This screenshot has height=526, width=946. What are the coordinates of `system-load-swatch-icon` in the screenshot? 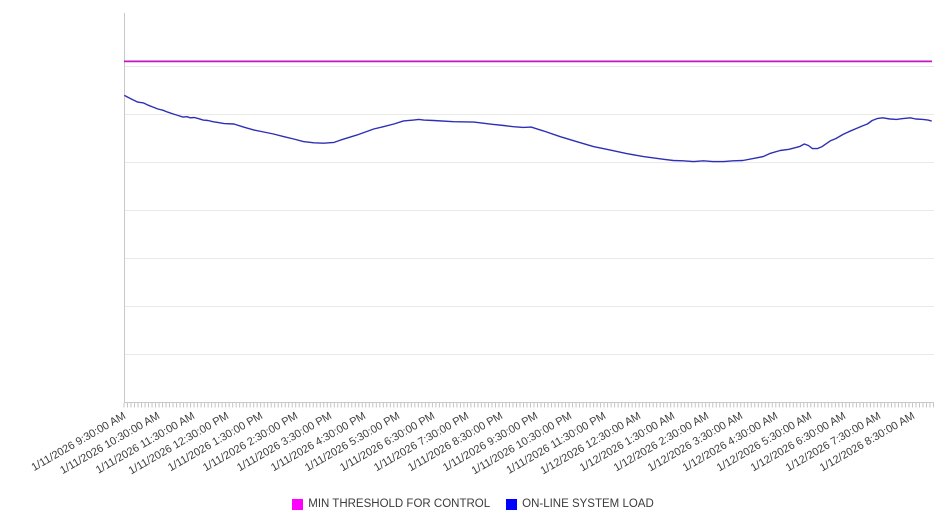 It's located at (512, 504).